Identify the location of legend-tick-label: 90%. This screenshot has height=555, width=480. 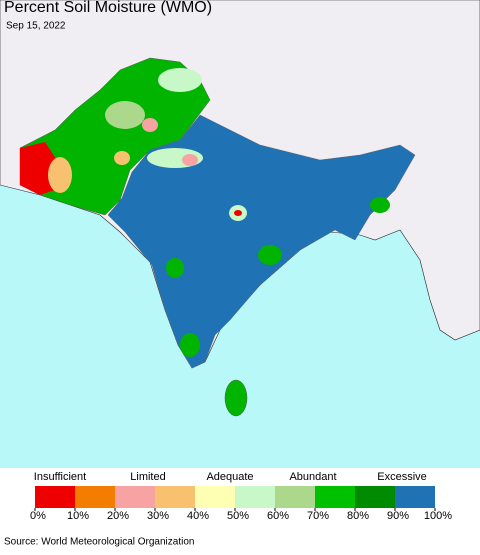
(398, 516).